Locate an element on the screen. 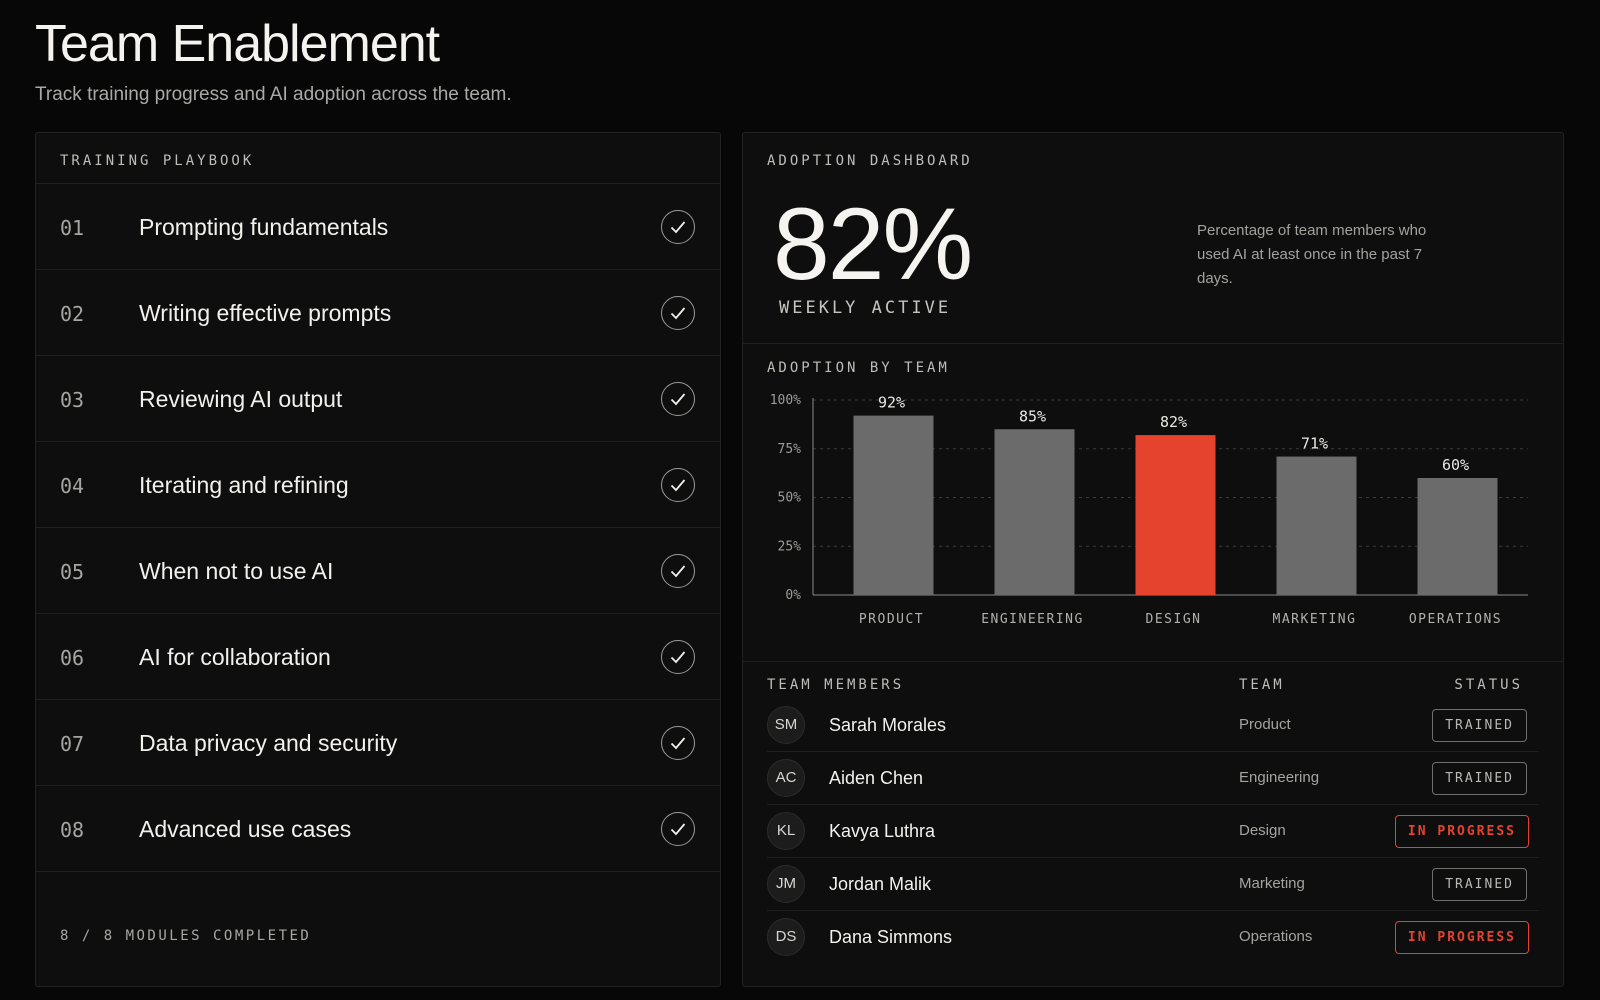 Image resolution: width=1600 pixels, height=1000 pixels. members-header: TEAM MEMBERS is located at coordinates (836, 685).